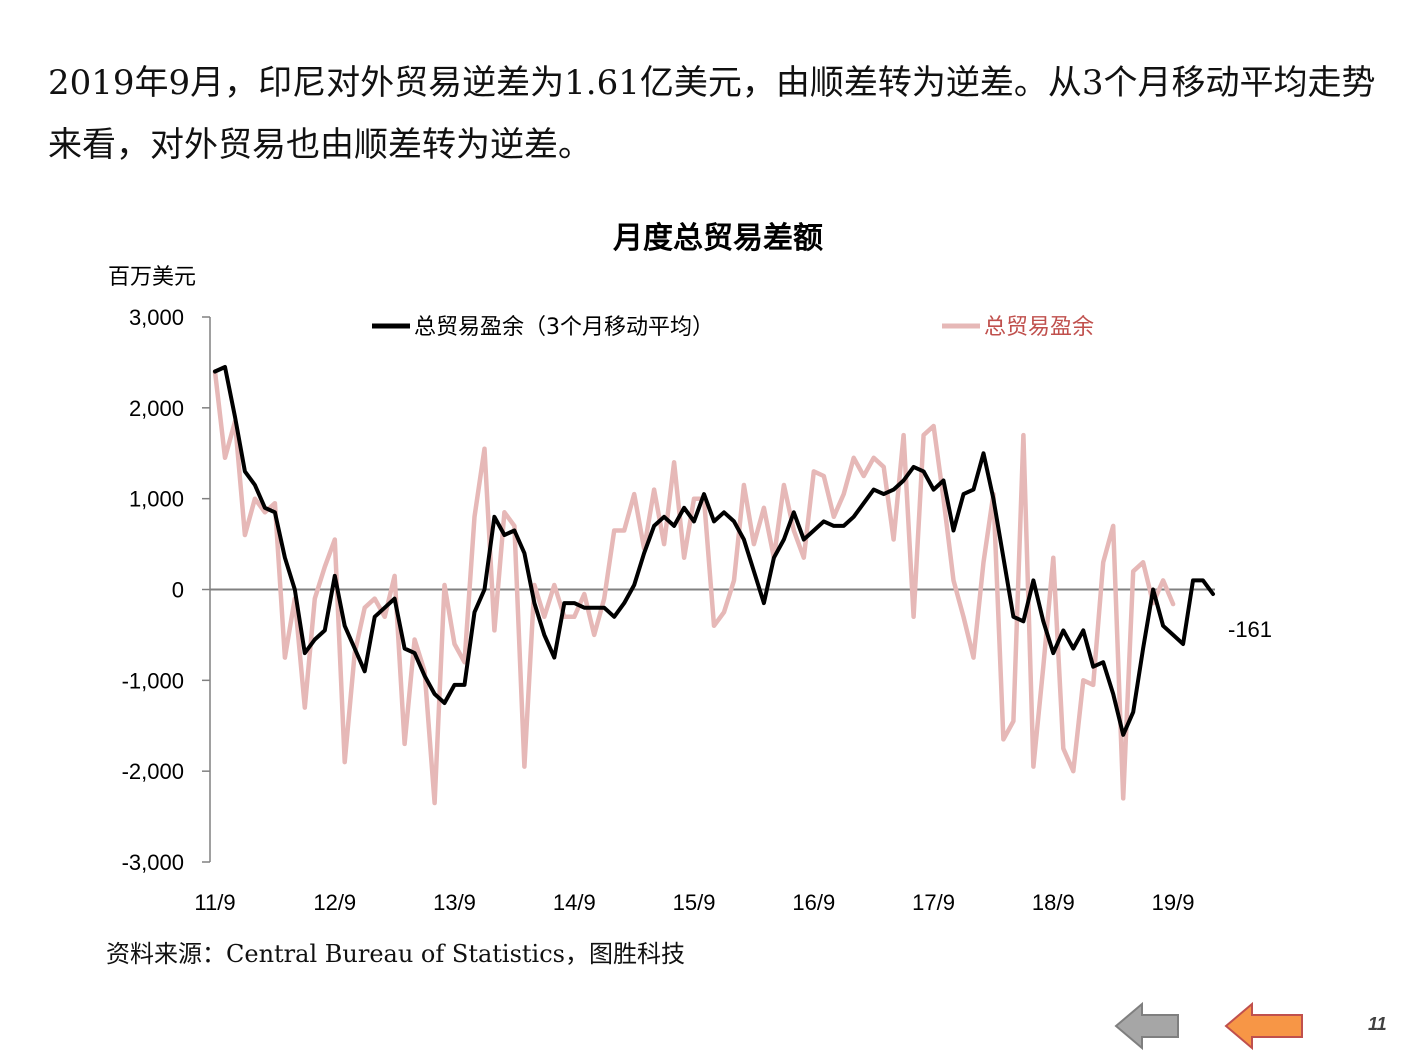 The width and height of the screenshot is (1411, 1058). Describe the element at coordinates (156, 408) in the screenshot. I see `y-tick-label: 2,000` at that location.